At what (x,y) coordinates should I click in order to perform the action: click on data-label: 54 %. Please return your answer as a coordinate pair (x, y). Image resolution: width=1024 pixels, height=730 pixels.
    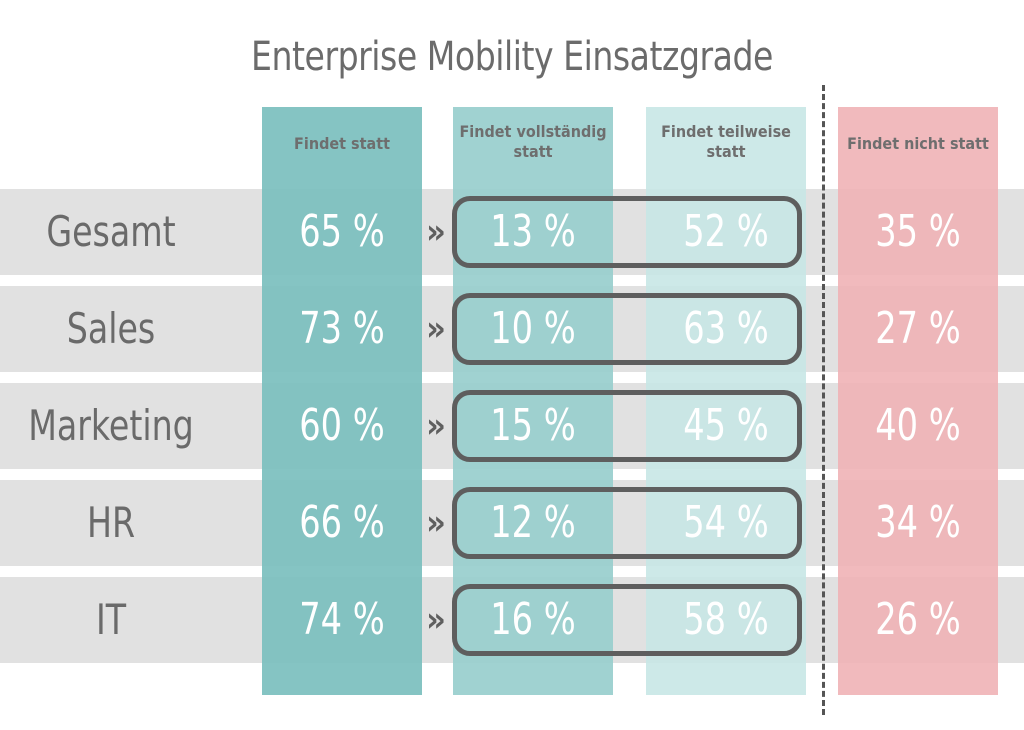
    Looking at the image, I should click on (726, 522).